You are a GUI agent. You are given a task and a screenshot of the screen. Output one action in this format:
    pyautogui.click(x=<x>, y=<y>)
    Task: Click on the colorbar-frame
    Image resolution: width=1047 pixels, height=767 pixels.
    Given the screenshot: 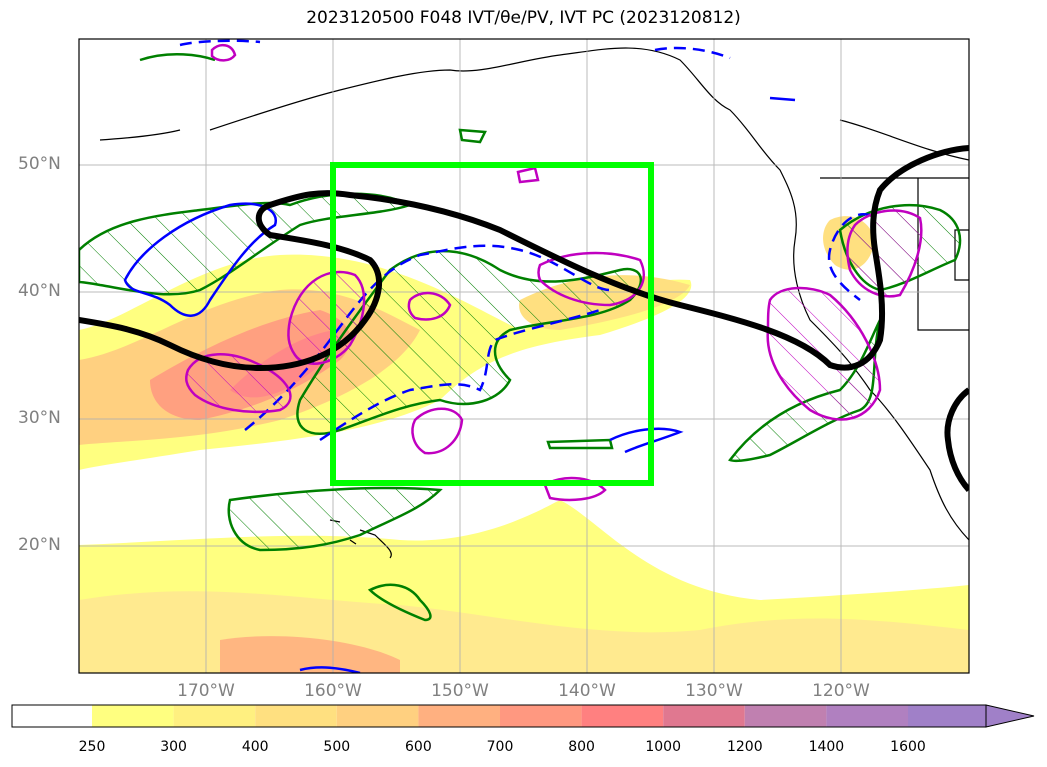 What is the action you would take?
    pyautogui.click(x=499, y=716)
    